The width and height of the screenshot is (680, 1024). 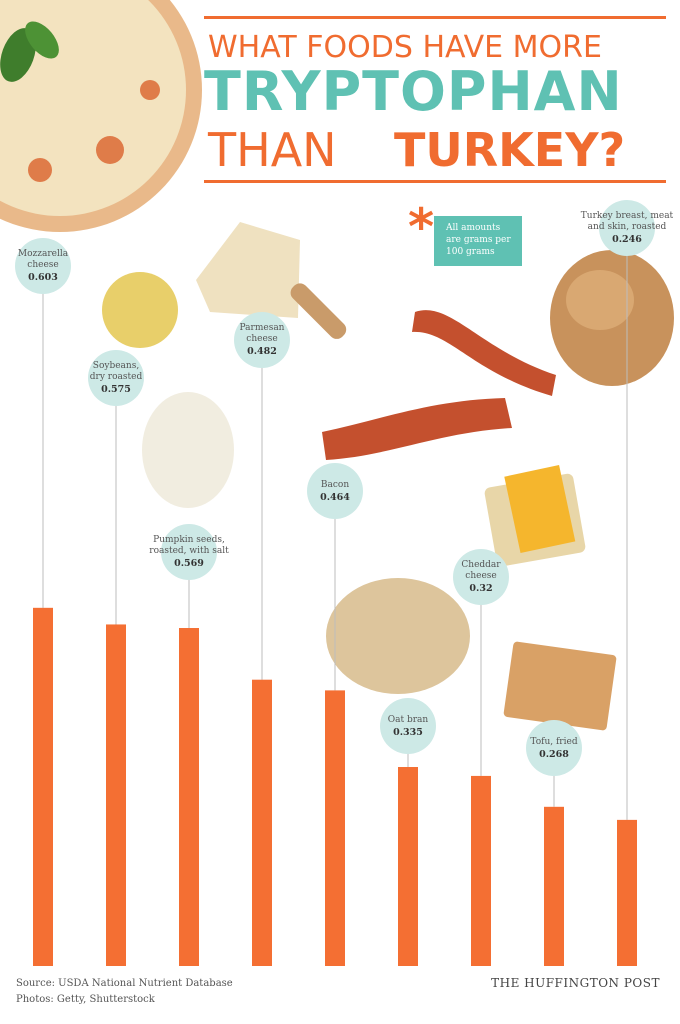 I want to click on value-label: 0.569, so click(x=189, y=563).